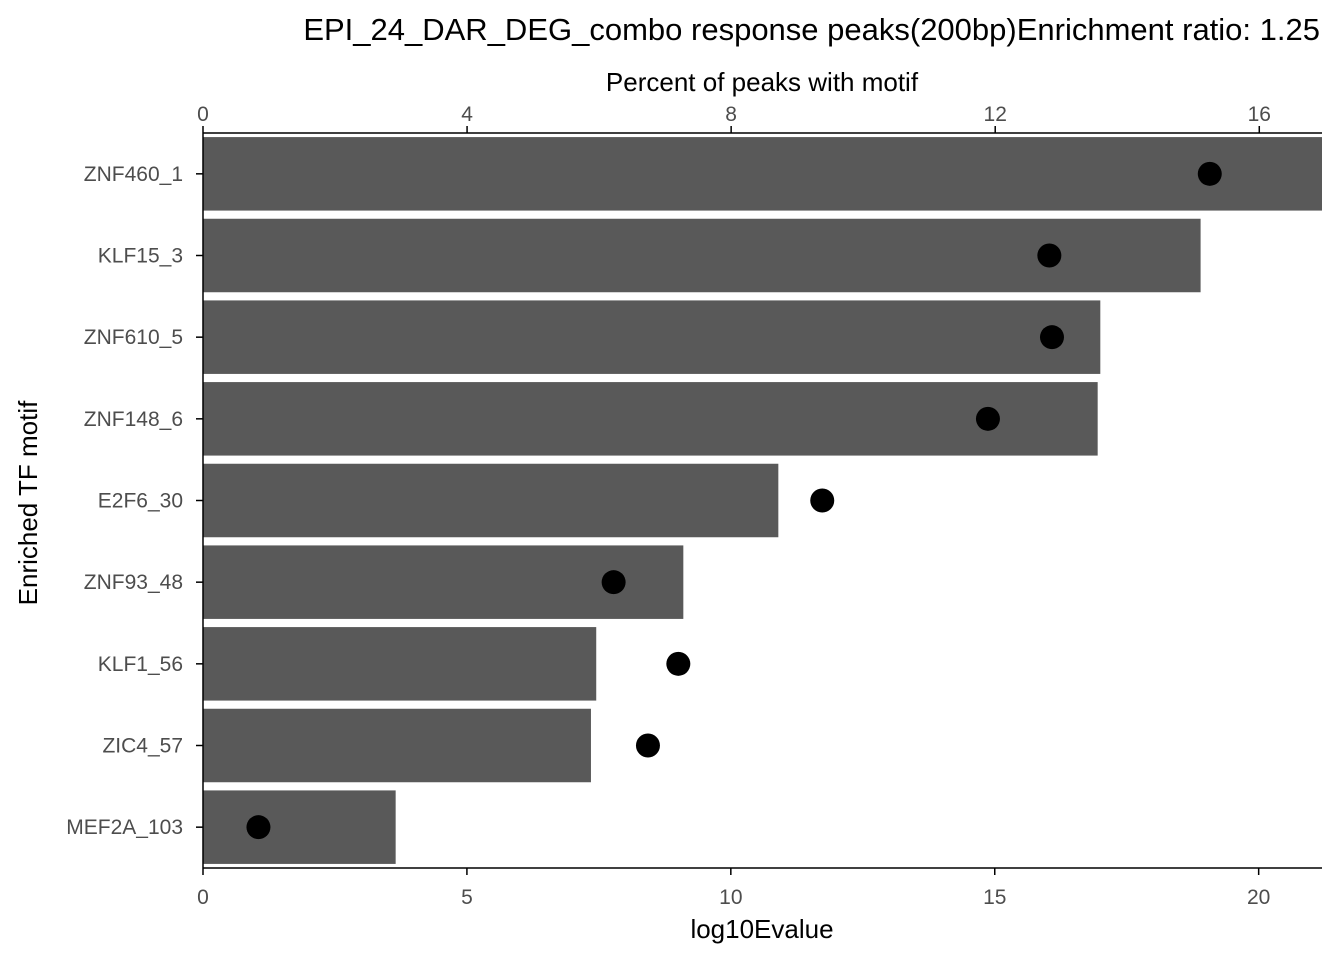 Image resolution: width=1344 pixels, height=960 pixels. I want to click on x-tick-label: 20, so click(1258, 897).